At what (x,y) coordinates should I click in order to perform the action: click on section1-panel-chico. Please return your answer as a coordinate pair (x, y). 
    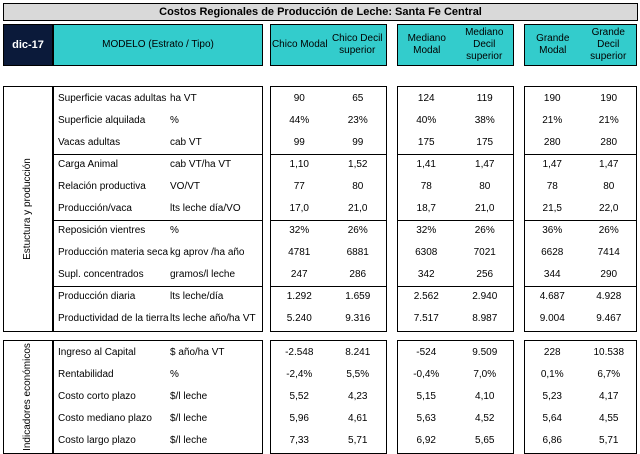
    Looking at the image, I should click on (328, 209).